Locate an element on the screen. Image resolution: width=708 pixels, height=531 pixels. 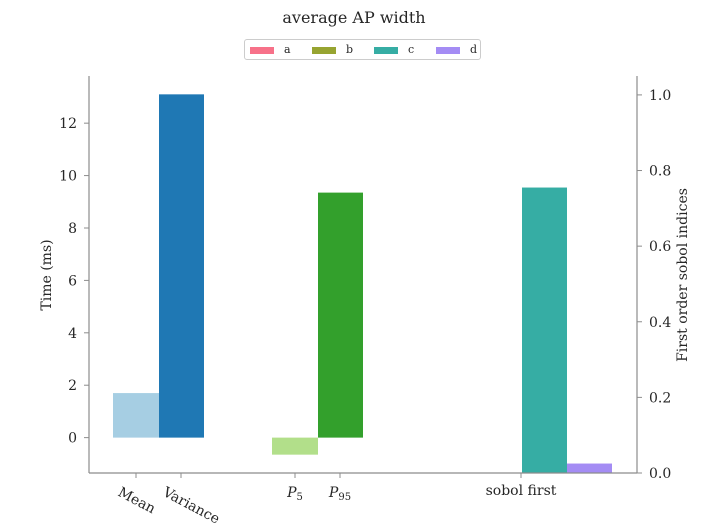
left-tick-label: 2 is located at coordinates (72, 386).